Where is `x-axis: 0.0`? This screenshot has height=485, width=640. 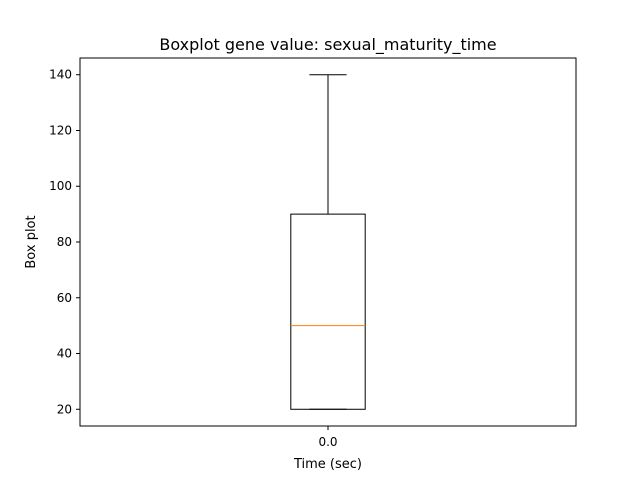 x-axis: 0.0 is located at coordinates (328, 437).